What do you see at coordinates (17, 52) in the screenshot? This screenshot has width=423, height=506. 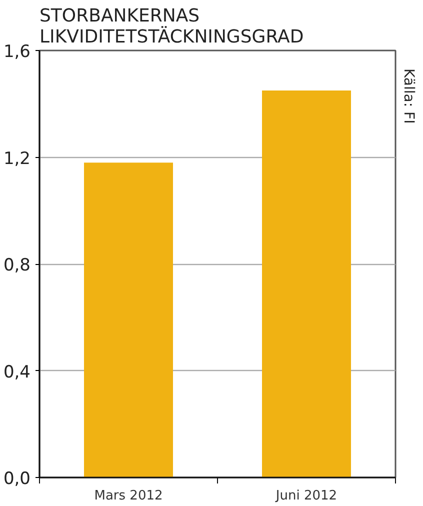 I see `y-tick-label: 1,6` at bounding box center [17, 52].